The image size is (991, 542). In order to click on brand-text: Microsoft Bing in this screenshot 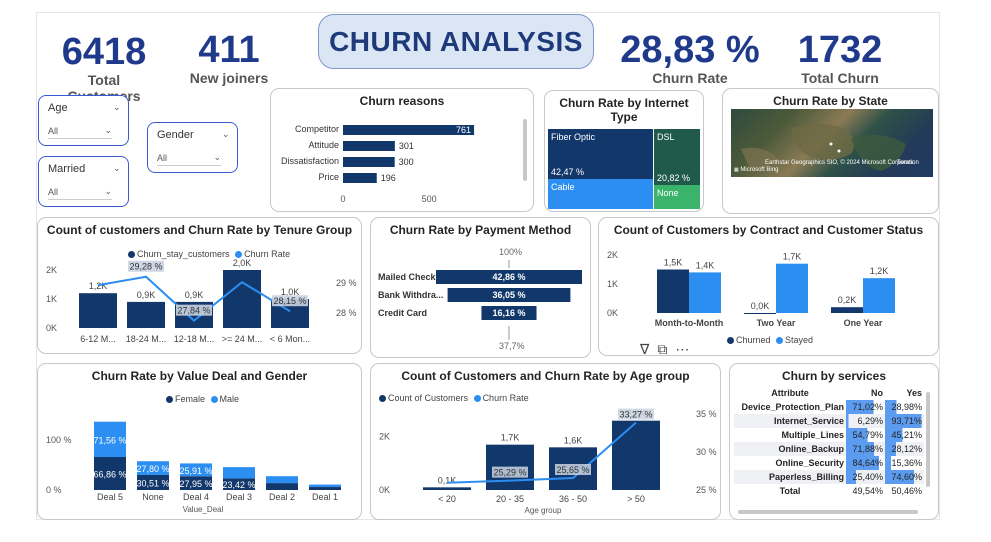, I will do `click(759, 170)`.